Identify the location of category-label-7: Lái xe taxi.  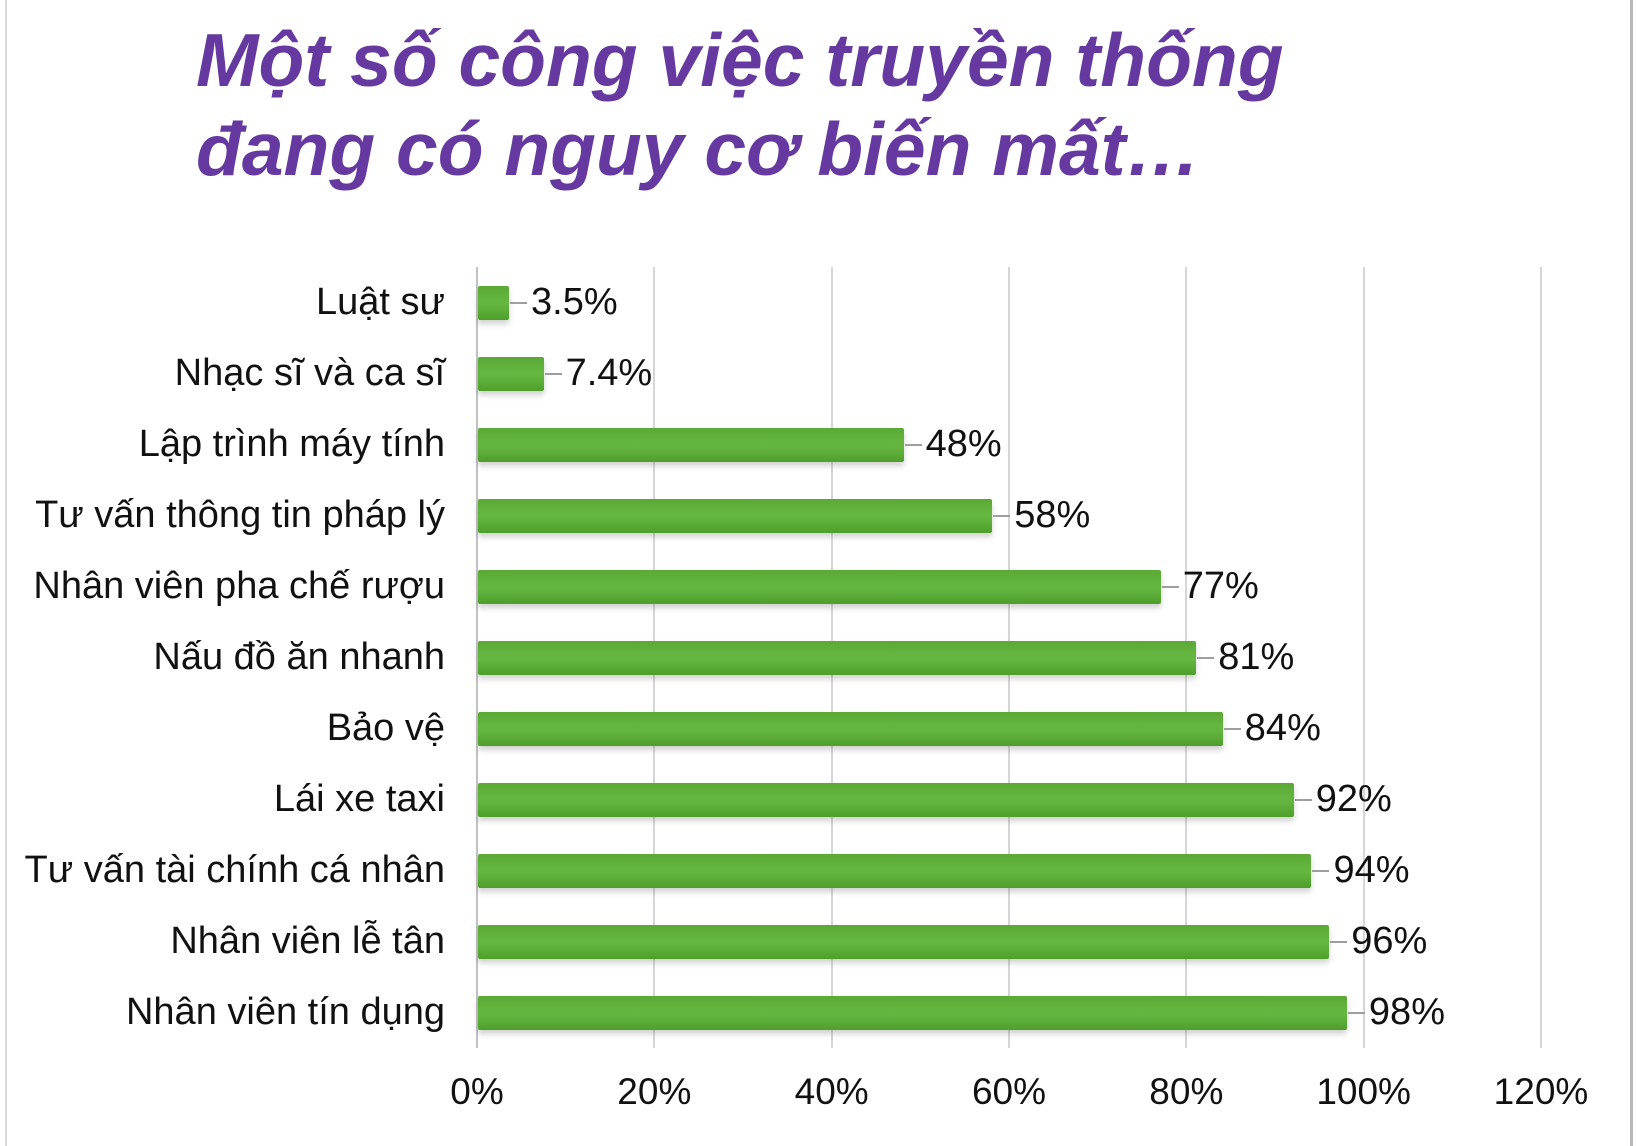
(359, 799).